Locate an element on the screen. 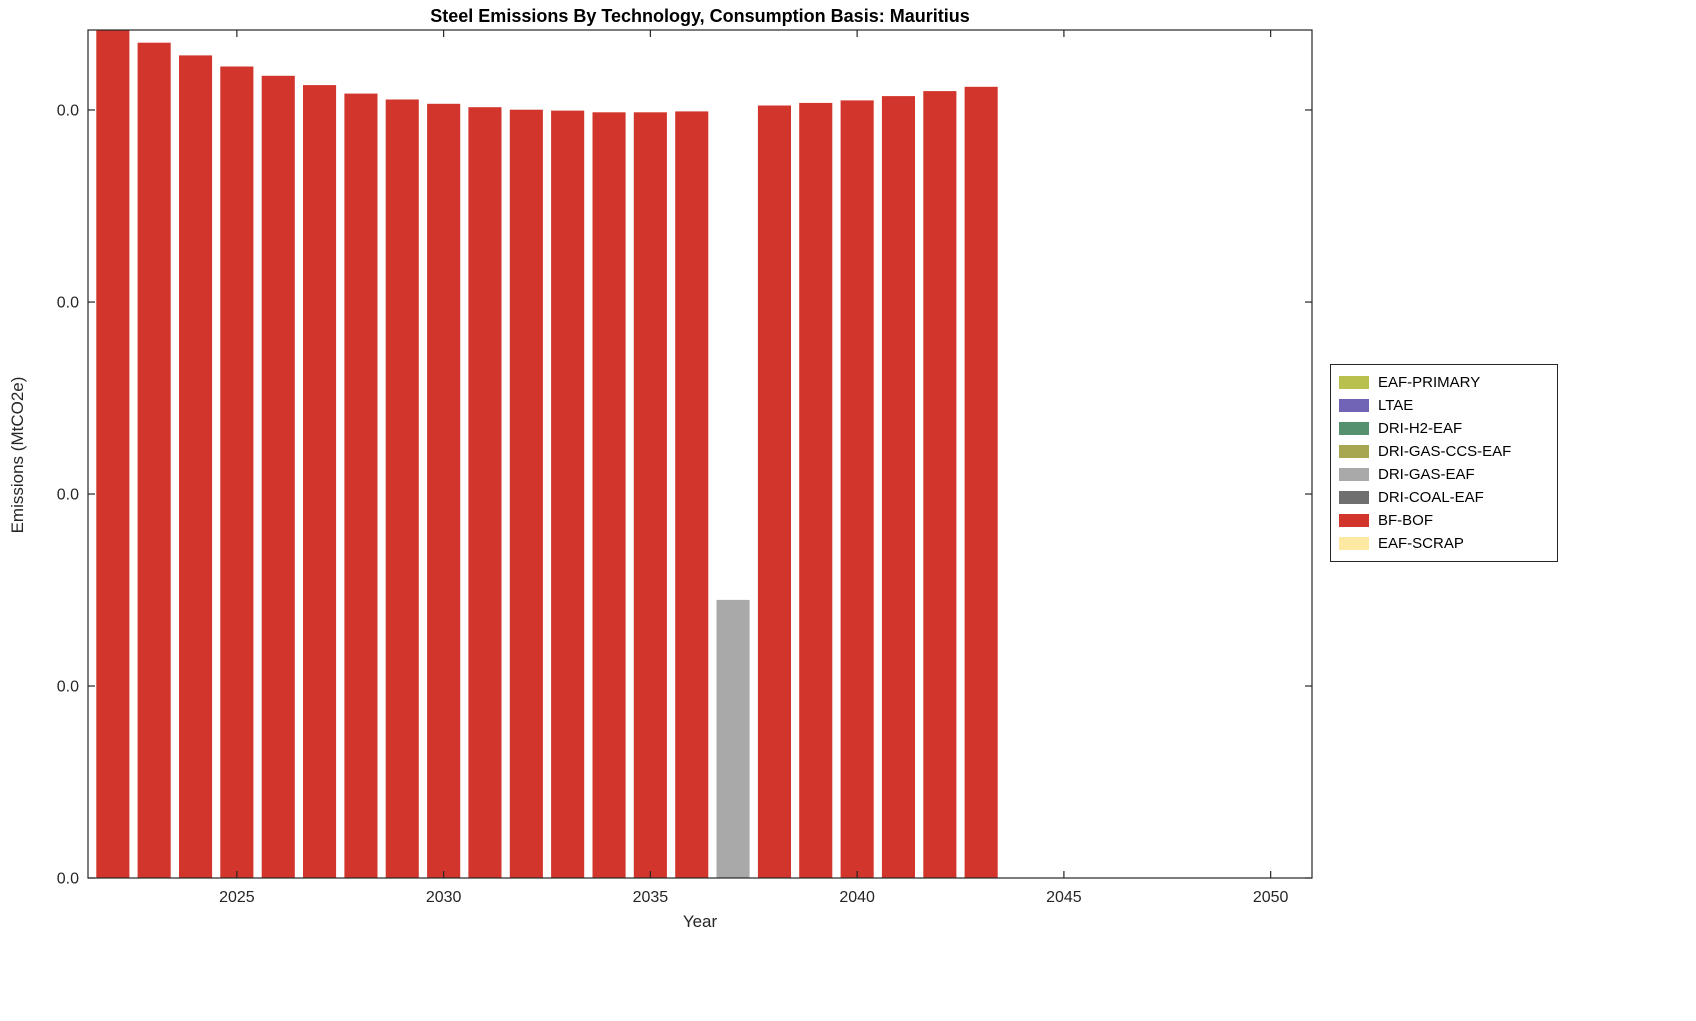  bar-2036-bf-bof is located at coordinates (692, 494).